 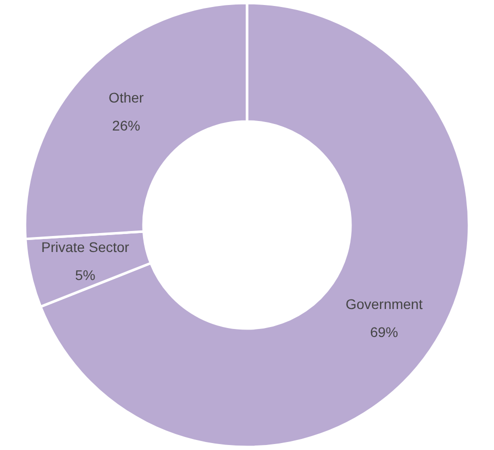 I want to click on slice-label: Private Sector, so click(x=85, y=247).